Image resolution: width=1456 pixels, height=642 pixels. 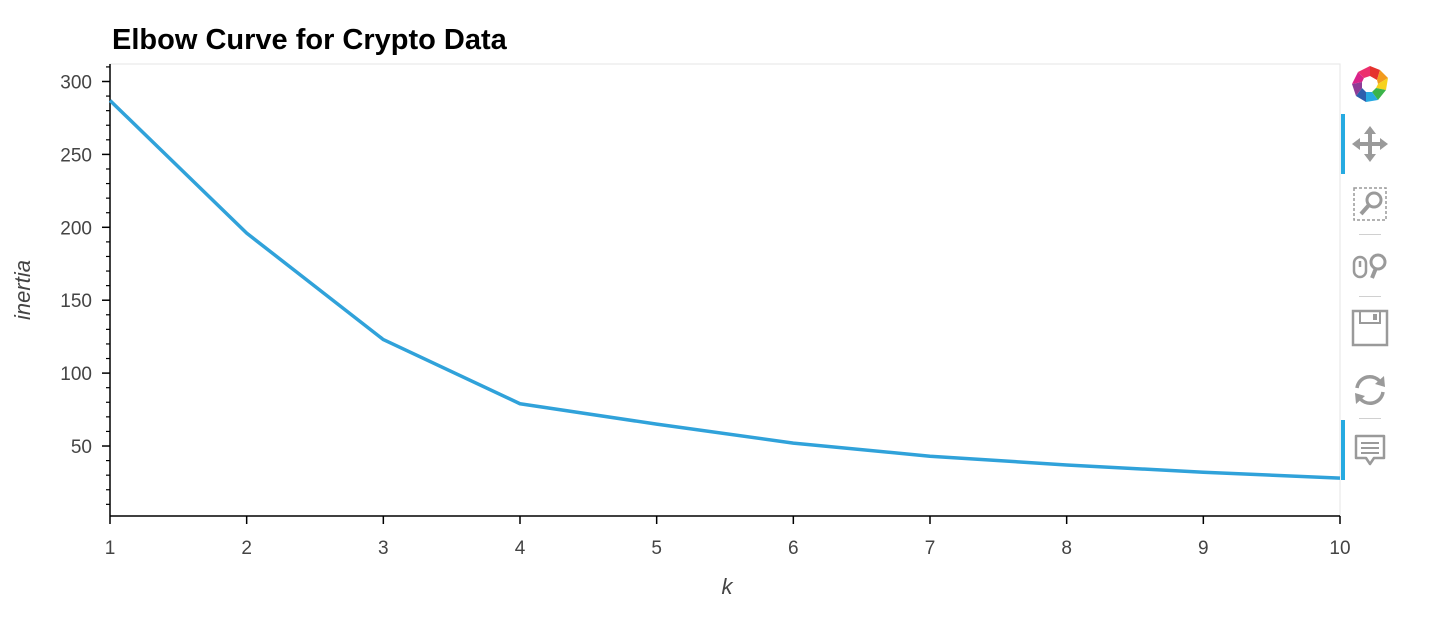 What do you see at coordinates (728, 548) in the screenshot?
I see `x-tick-labels: 1 2 3 4 5 6 7 8 9 10` at bounding box center [728, 548].